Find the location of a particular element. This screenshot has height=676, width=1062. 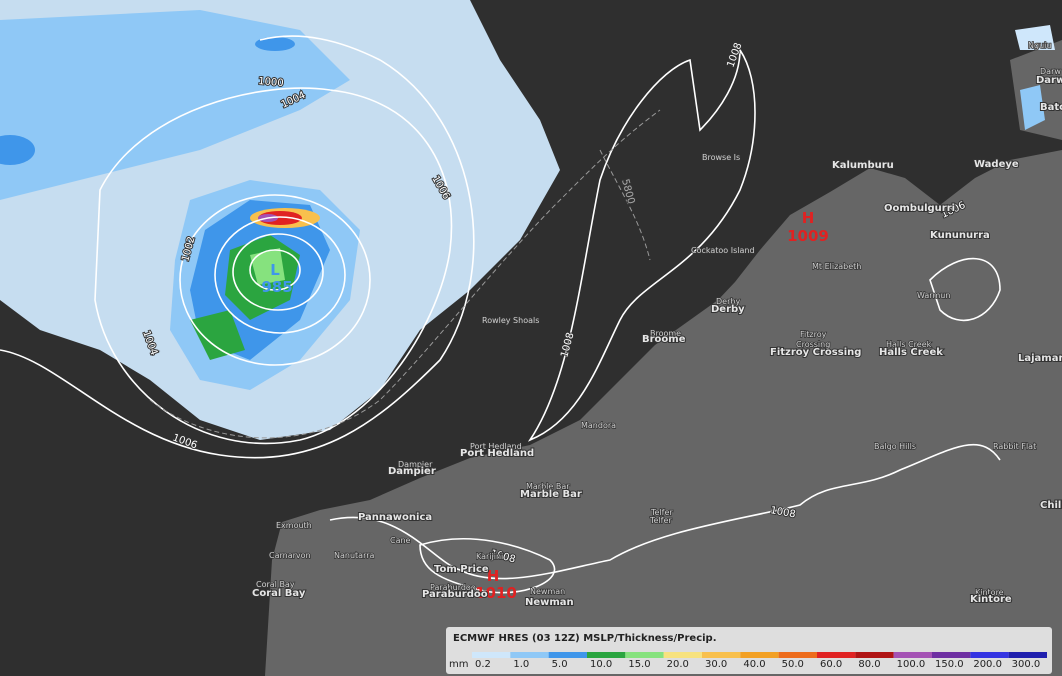

low-symbol: L is located at coordinates (275, 270).